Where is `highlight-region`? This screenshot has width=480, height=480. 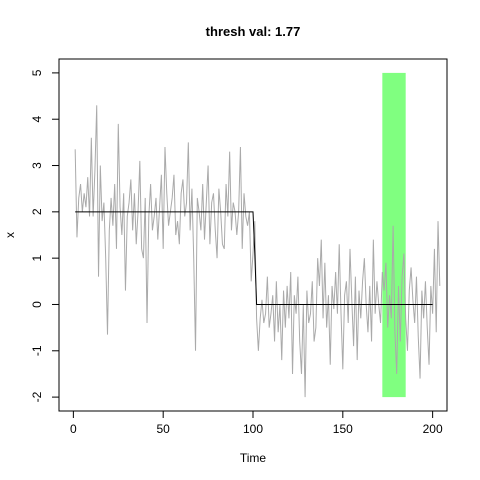 highlight-region is located at coordinates (394, 235).